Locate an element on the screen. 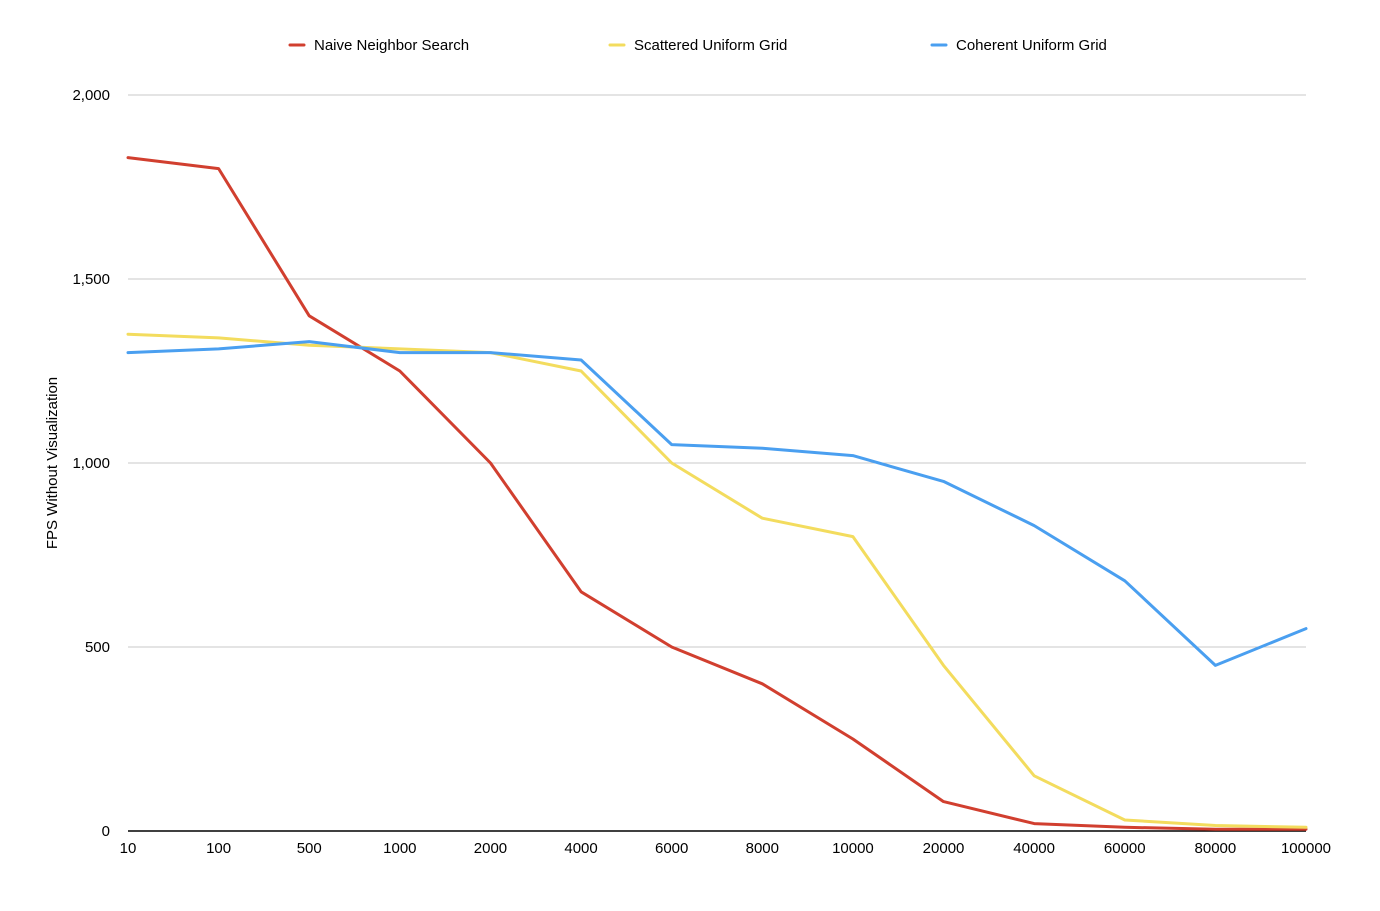 The height and width of the screenshot is (911, 1380). legend-label: Coherent Uniform Grid is located at coordinates (1031, 45).